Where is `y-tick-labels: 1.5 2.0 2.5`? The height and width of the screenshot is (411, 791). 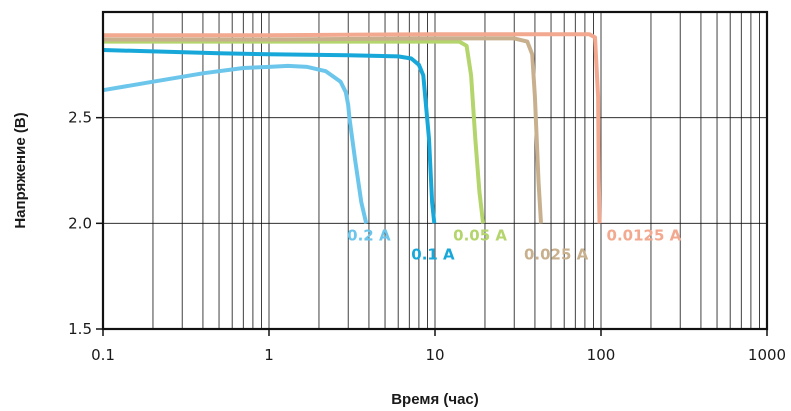
y-tick-labels: 1.5 2.0 2.5 is located at coordinates (85, 223).